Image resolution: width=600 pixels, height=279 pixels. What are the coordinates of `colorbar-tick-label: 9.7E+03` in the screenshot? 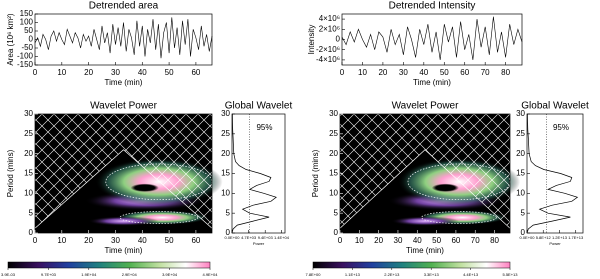 It's located at (49, 274).